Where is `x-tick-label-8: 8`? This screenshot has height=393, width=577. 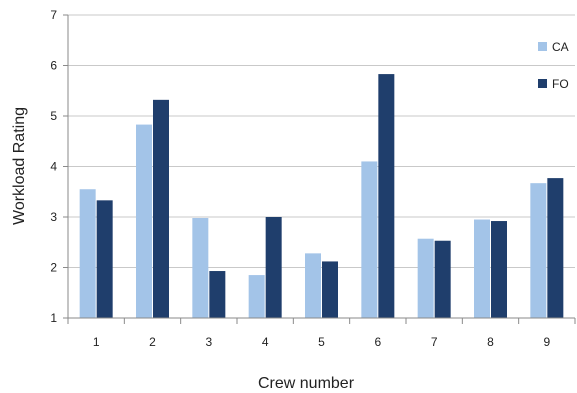 x-tick-label-8: 8 is located at coordinates (490, 342).